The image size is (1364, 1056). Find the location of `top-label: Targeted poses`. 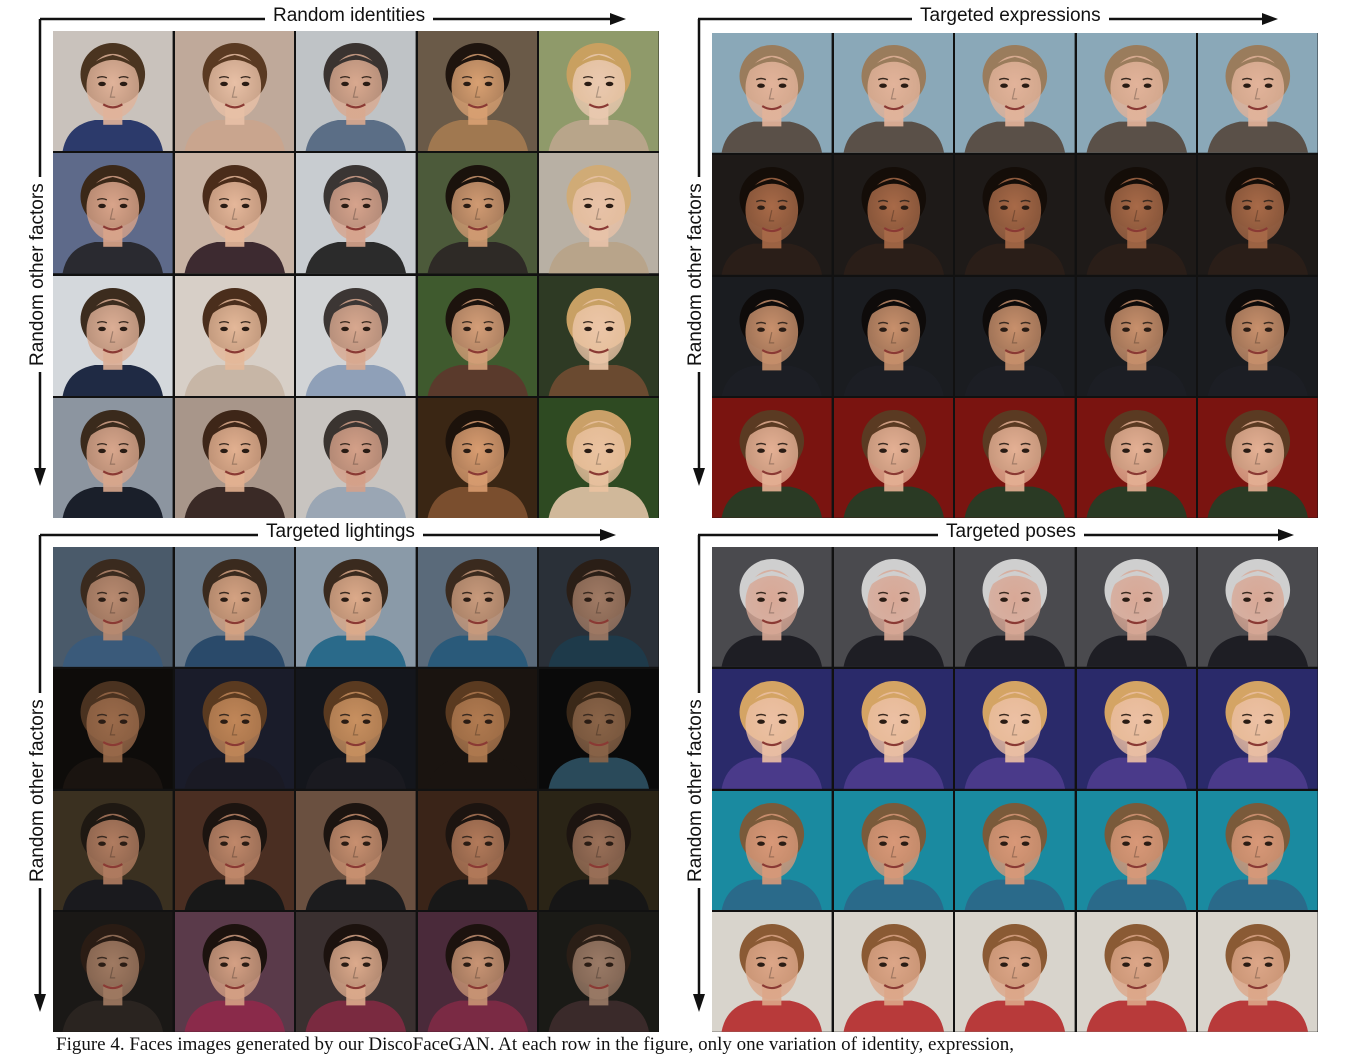

top-label: Targeted poses is located at coordinates (1011, 532).